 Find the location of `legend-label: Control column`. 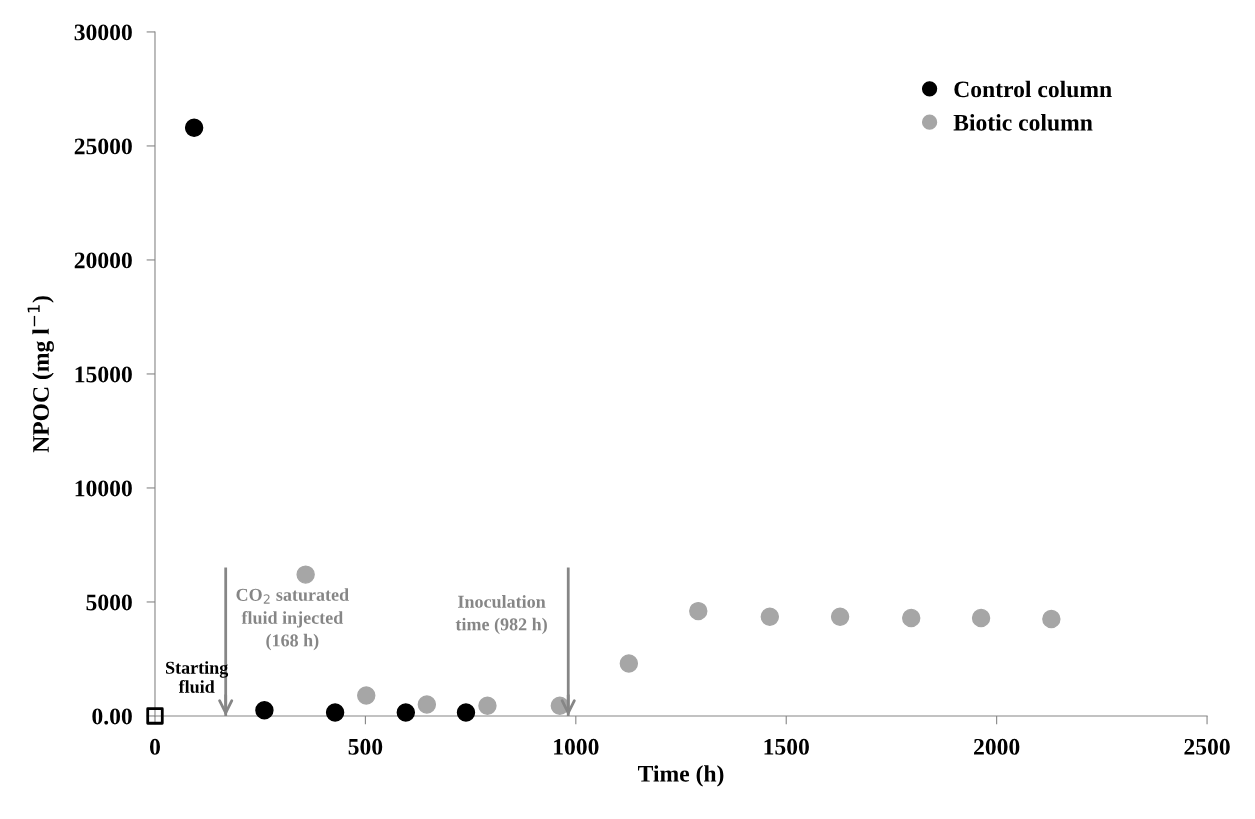

legend-label: Control column is located at coordinates (1033, 89).